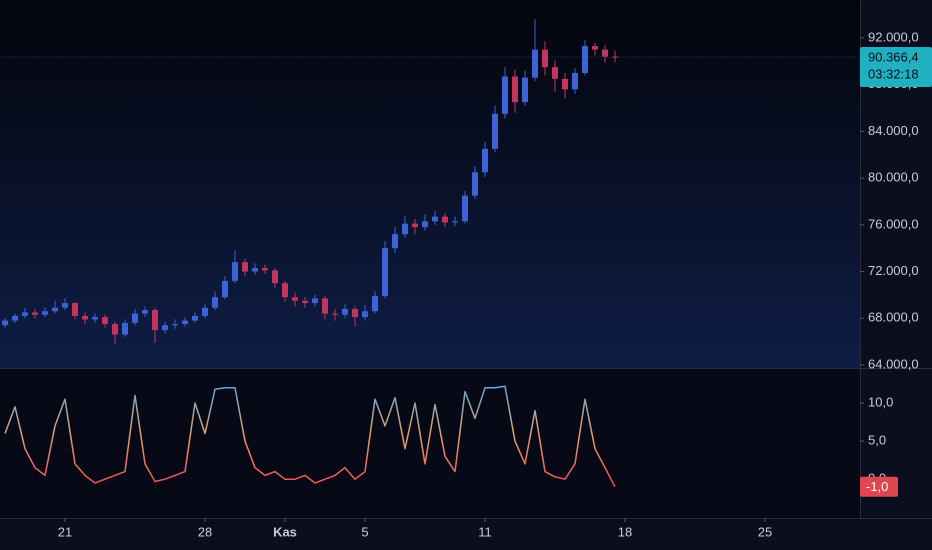 This screenshot has width=932, height=550. Describe the element at coordinates (65, 531) in the screenshot. I see `x-tick-label: 21` at that location.